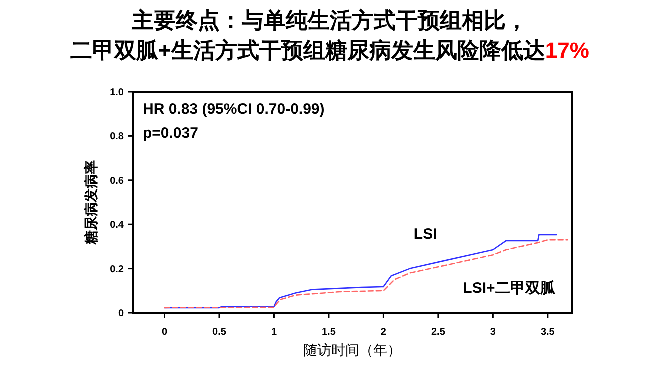 This screenshot has height=365, width=660. What do you see at coordinates (91, 203) in the screenshot?
I see `y-axis-title: 糖尿病发病率` at bounding box center [91, 203].